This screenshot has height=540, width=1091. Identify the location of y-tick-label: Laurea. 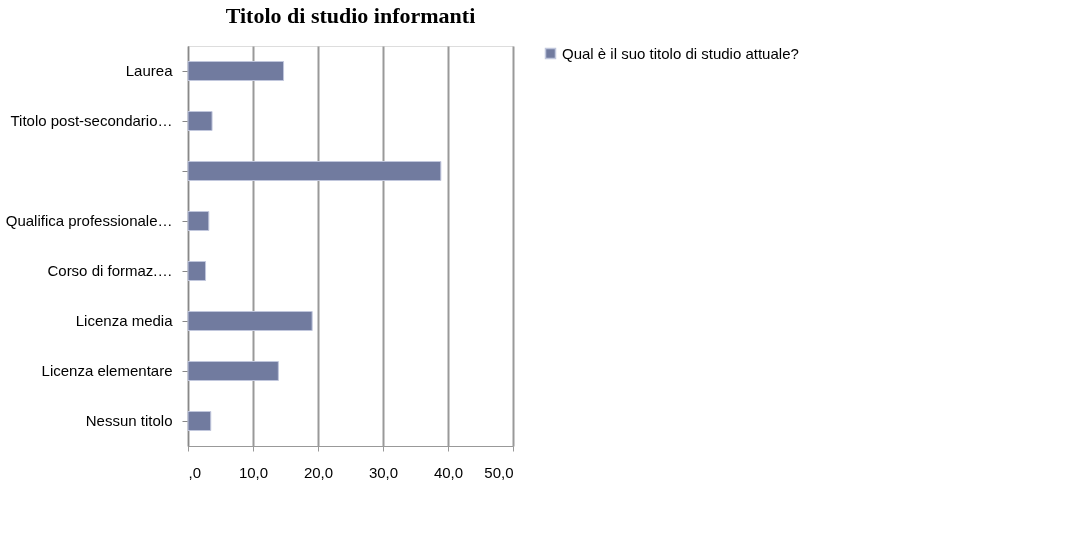
(149, 70).